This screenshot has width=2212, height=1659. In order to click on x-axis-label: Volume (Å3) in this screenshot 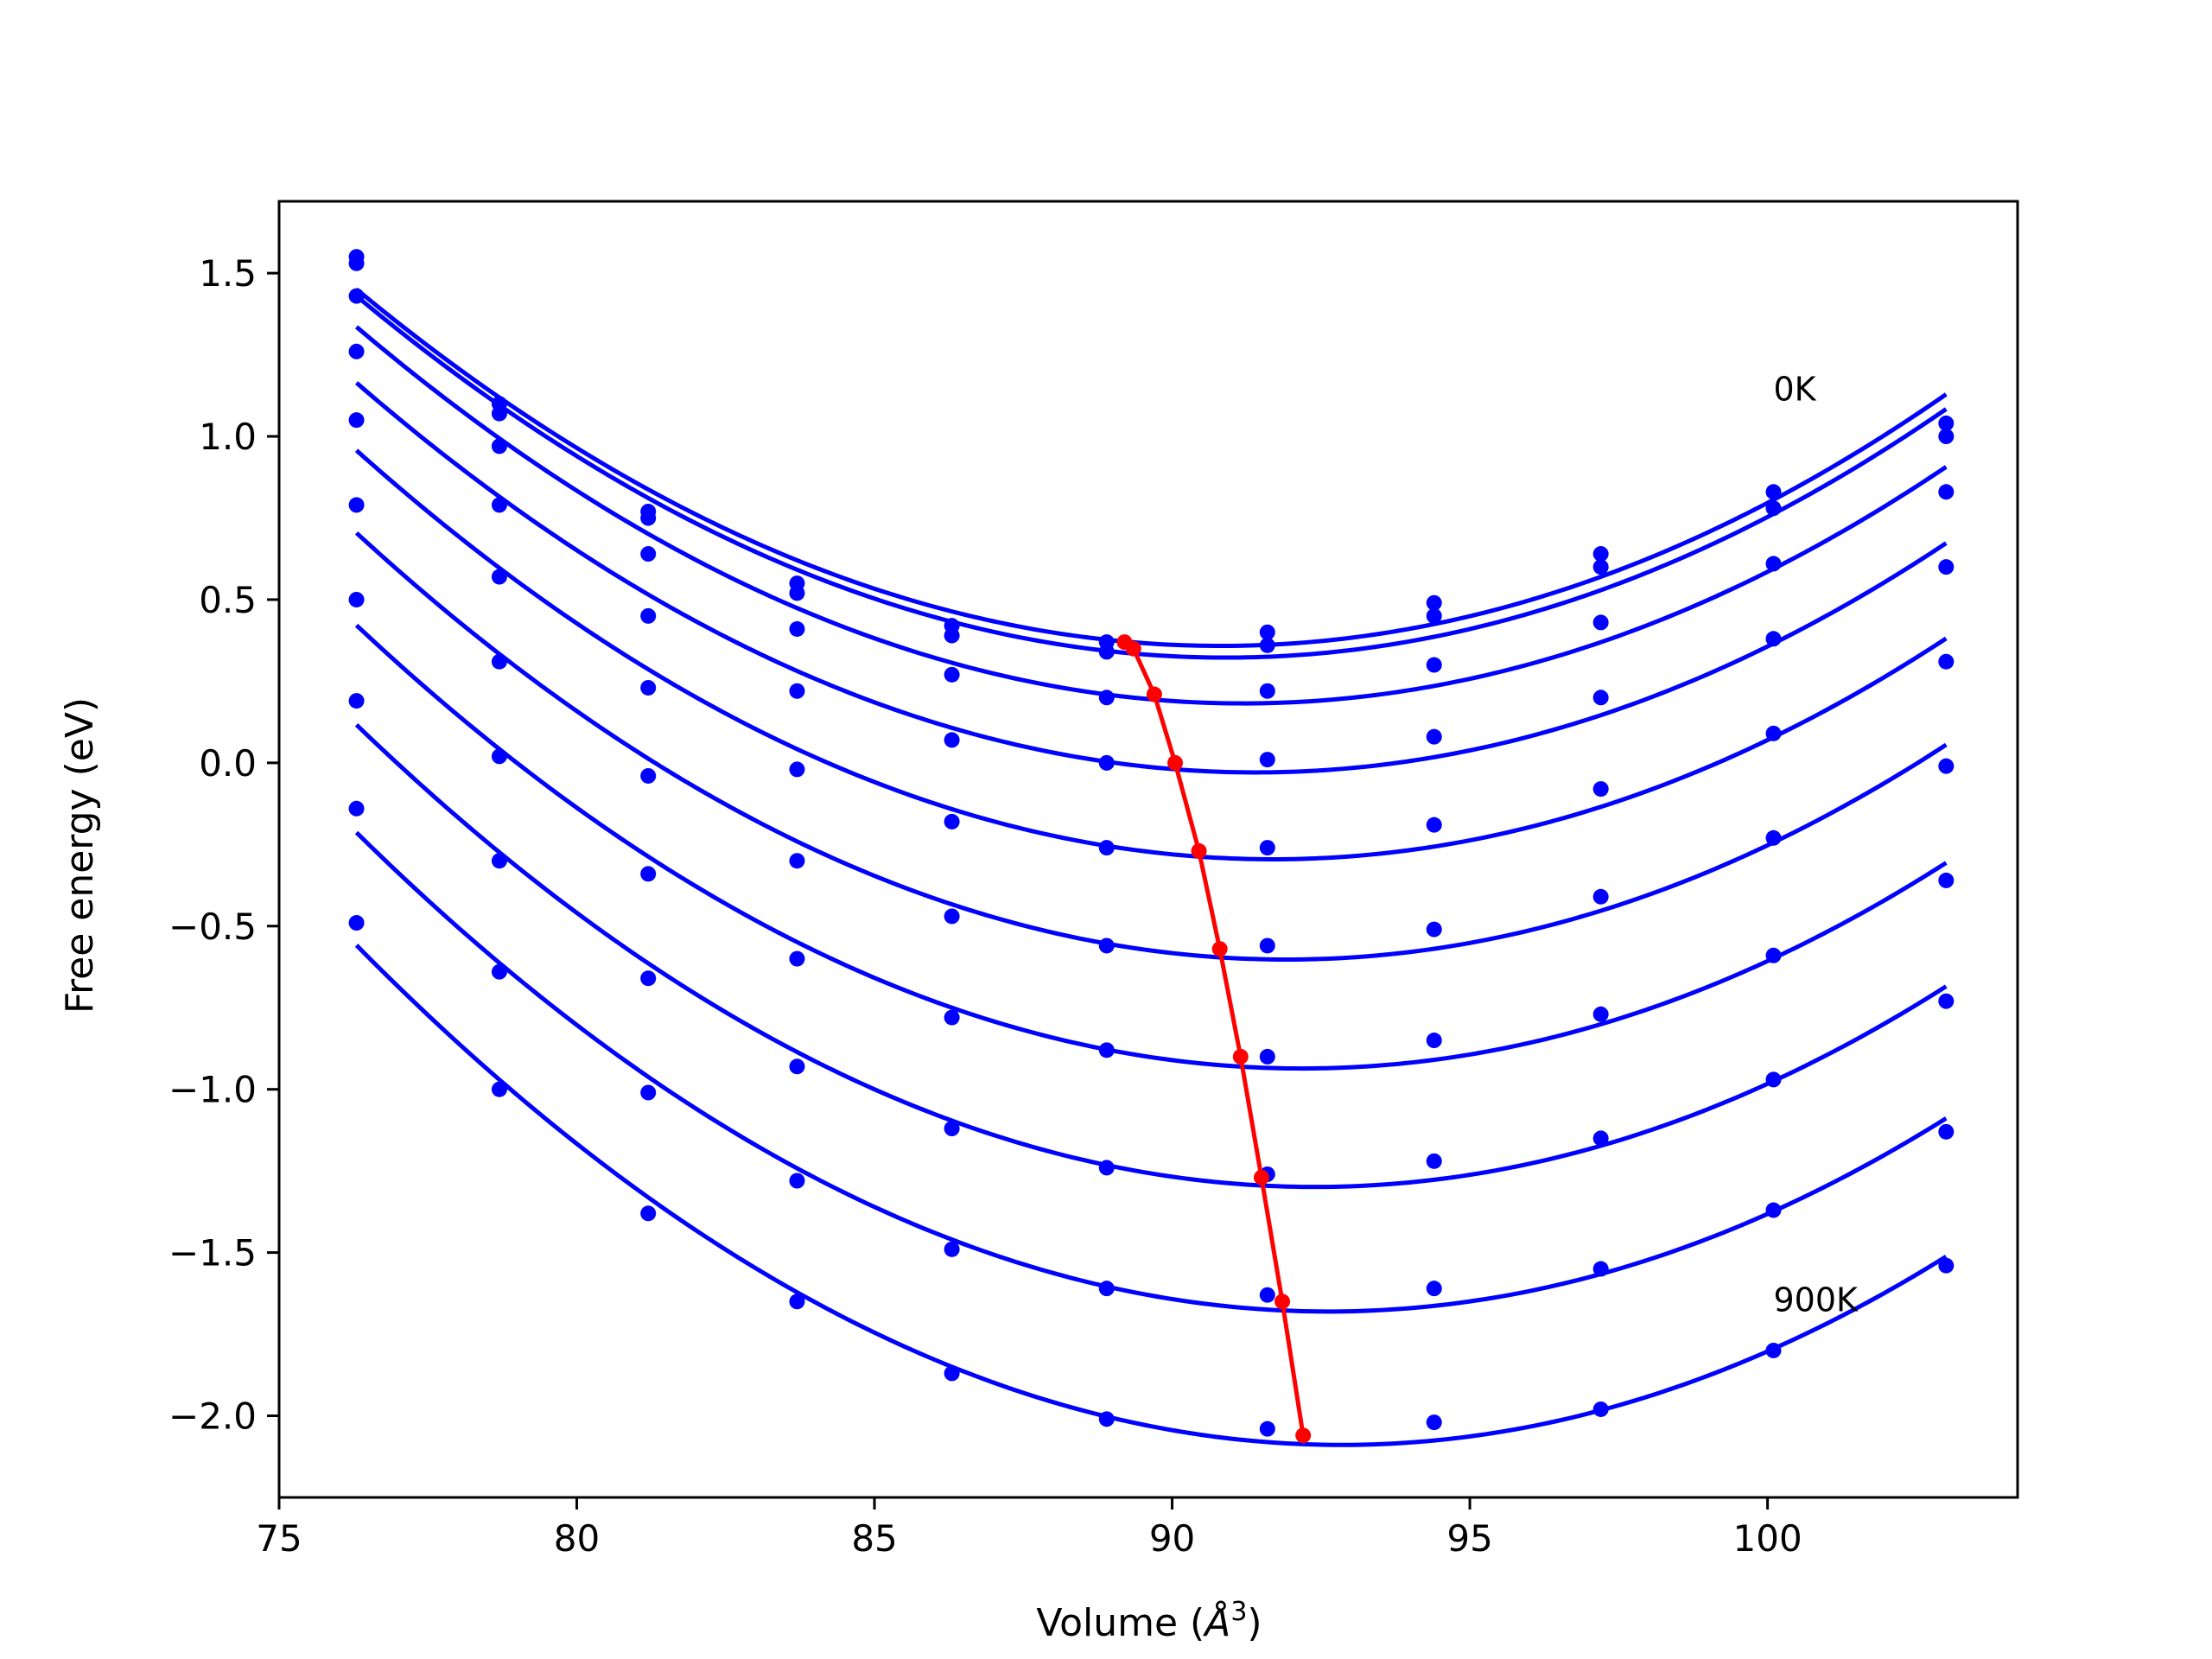, I will do `click(1149, 1621)`.